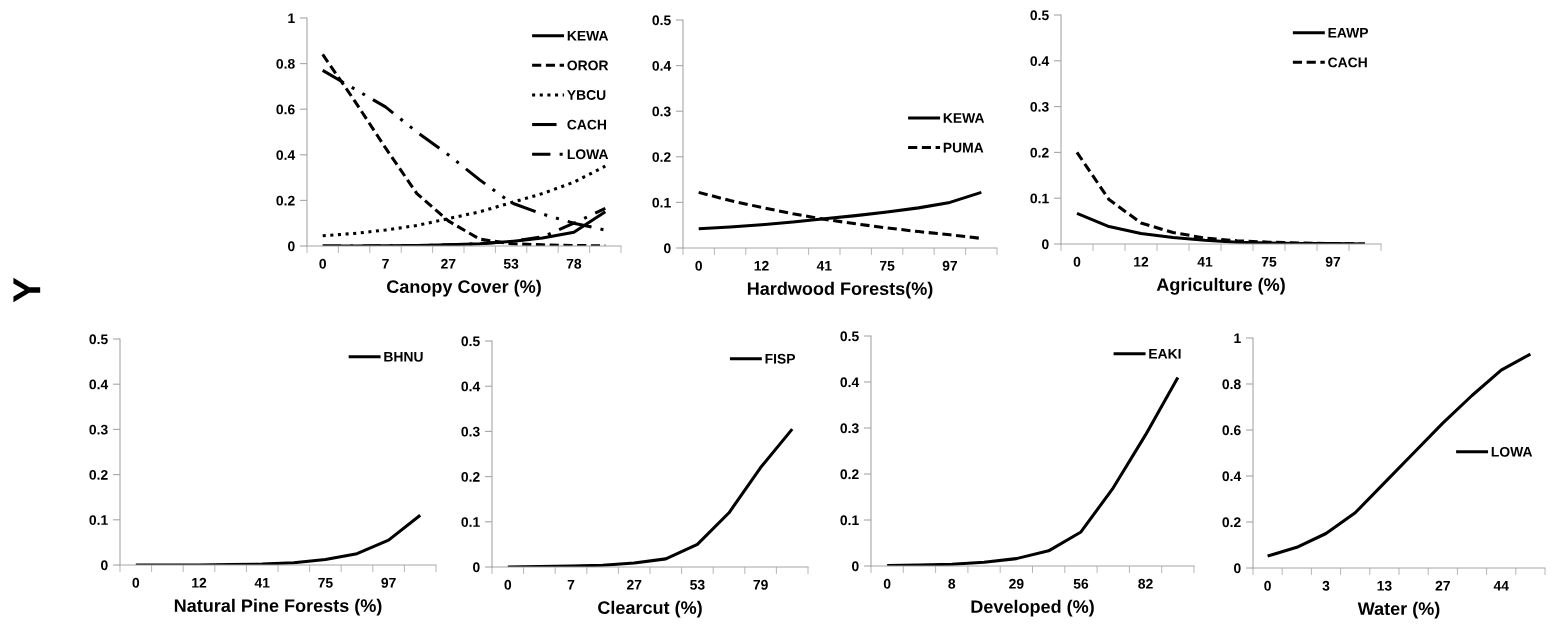 The image size is (1555, 640). What do you see at coordinates (760, 584) in the screenshot?
I see `x-tick-label: 79` at bounding box center [760, 584].